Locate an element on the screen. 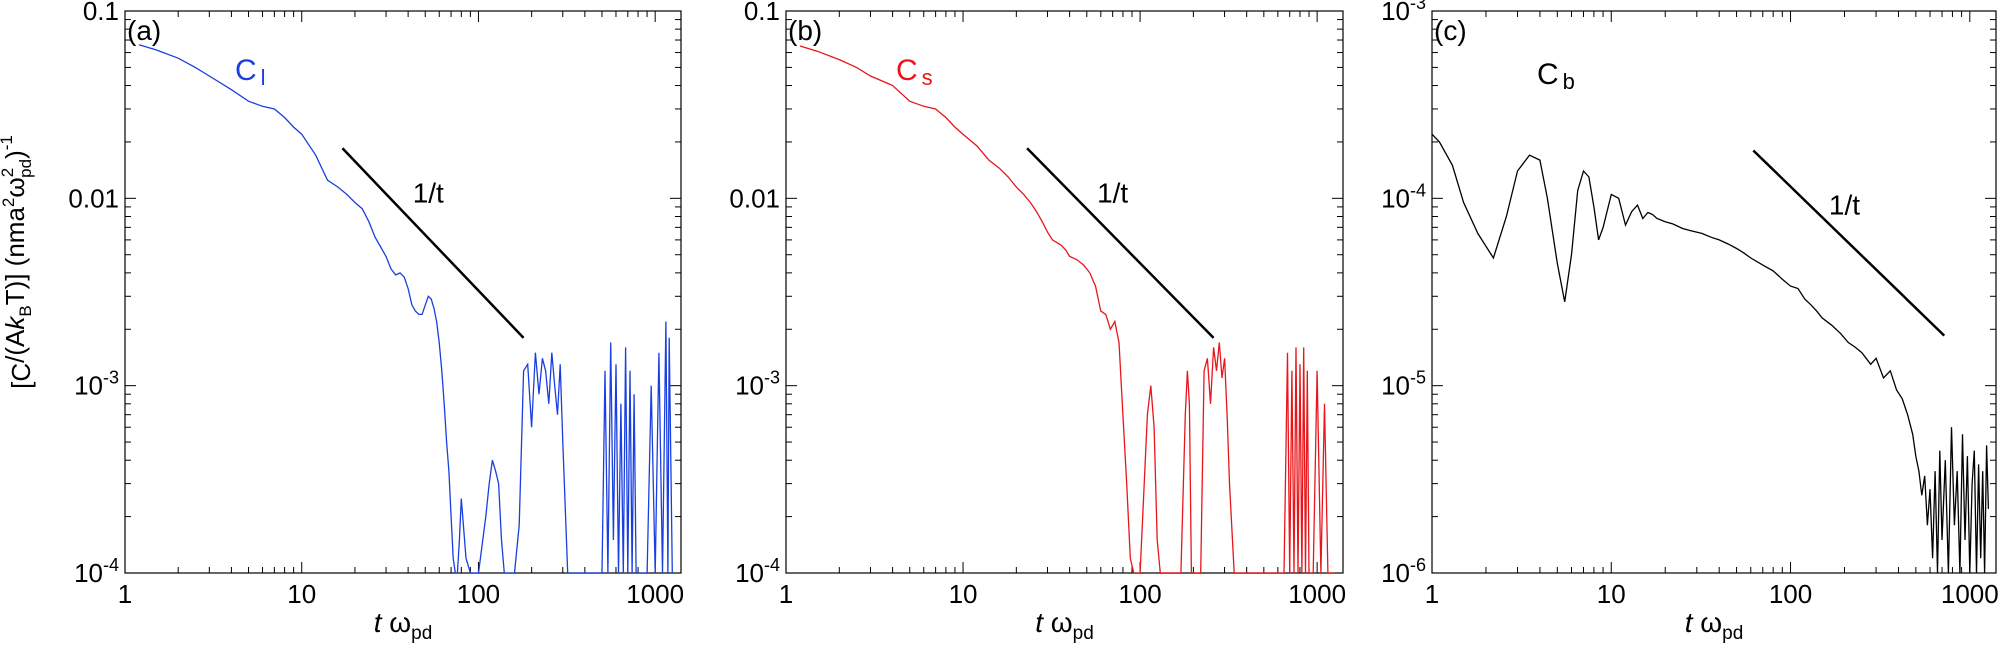 This screenshot has height=672, width=2013. y-tick-label: 10⁻⁵ is located at coordinates (1403, 384).